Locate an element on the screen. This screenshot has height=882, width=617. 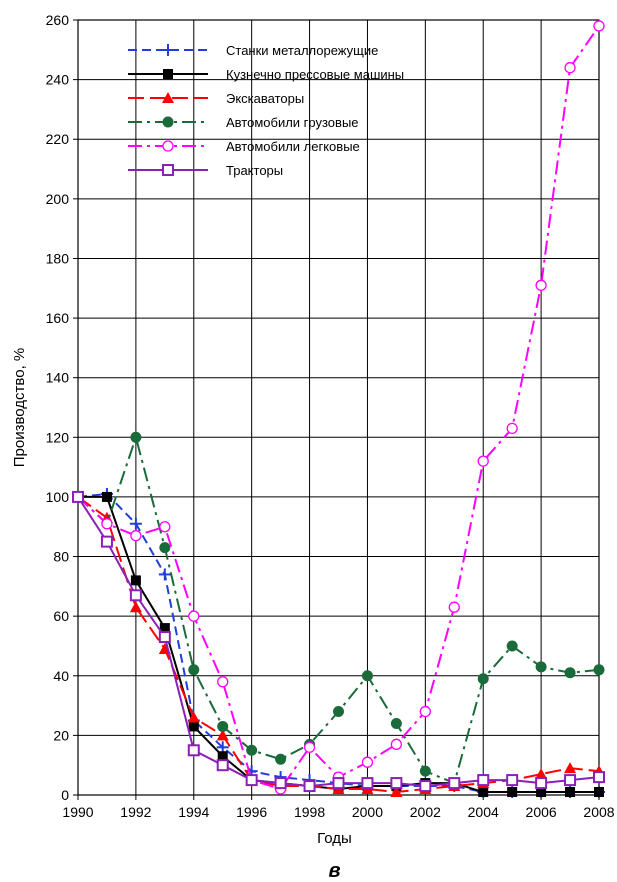
legend-item: Автомобили грузовые is located at coordinates (243, 122).